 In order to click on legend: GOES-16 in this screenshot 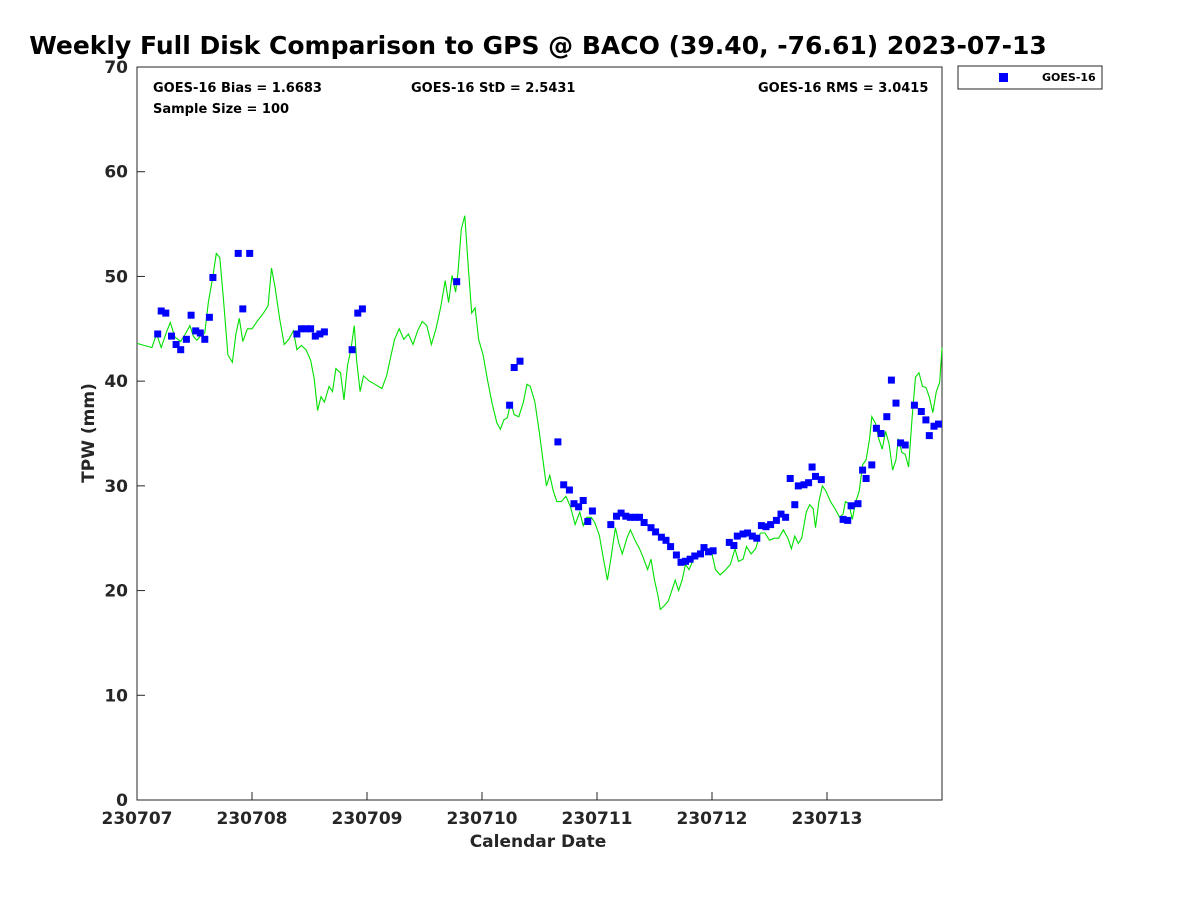, I will do `click(1030, 77)`.